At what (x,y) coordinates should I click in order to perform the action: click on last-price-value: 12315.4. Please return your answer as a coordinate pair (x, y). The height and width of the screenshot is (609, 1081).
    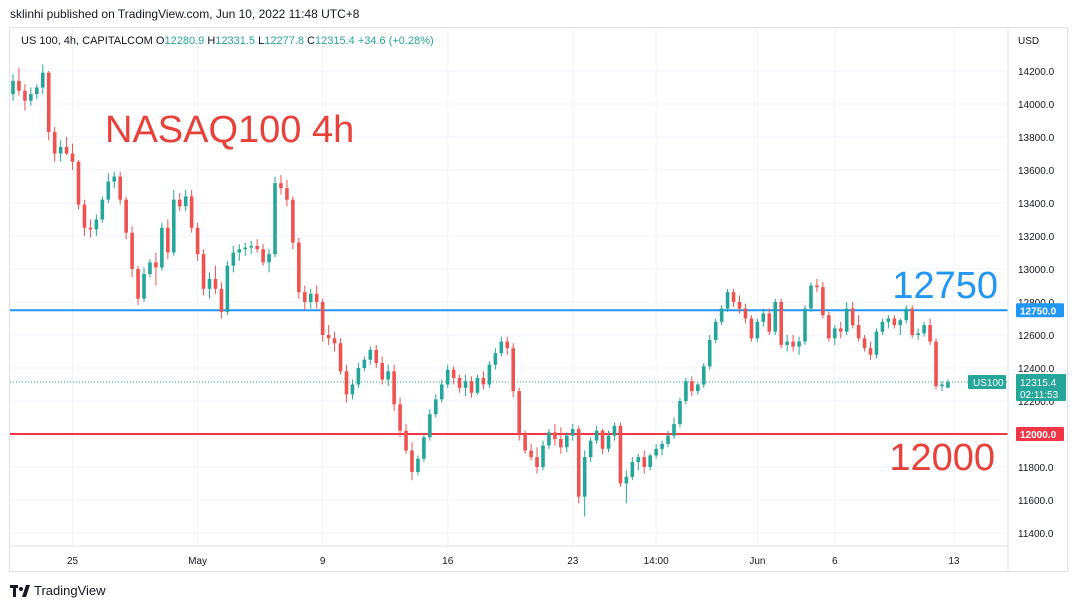
    Looking at the image, I should click on (1038, 383).